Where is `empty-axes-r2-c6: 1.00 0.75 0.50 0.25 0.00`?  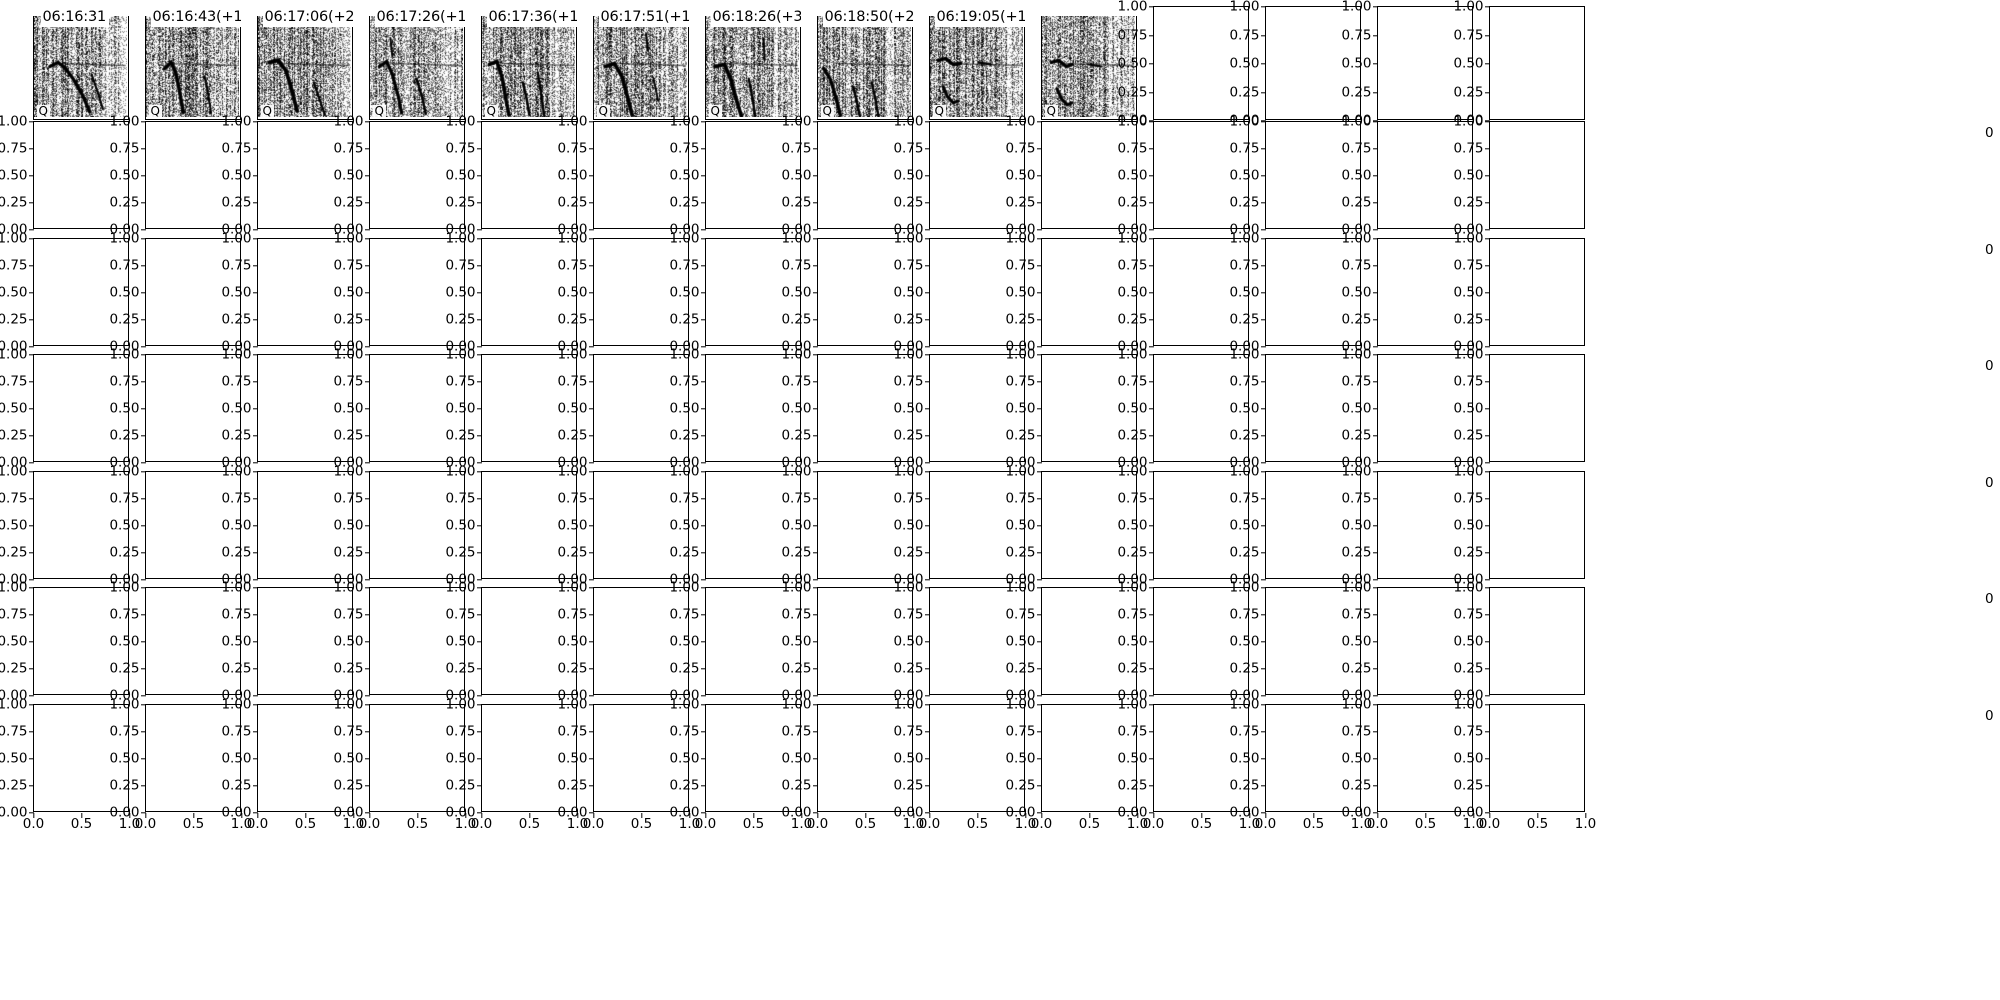
empty-axes-r2-c6: 1.00 0.75 0.50 0.25 0.00 is located at coordinates (735, 291).